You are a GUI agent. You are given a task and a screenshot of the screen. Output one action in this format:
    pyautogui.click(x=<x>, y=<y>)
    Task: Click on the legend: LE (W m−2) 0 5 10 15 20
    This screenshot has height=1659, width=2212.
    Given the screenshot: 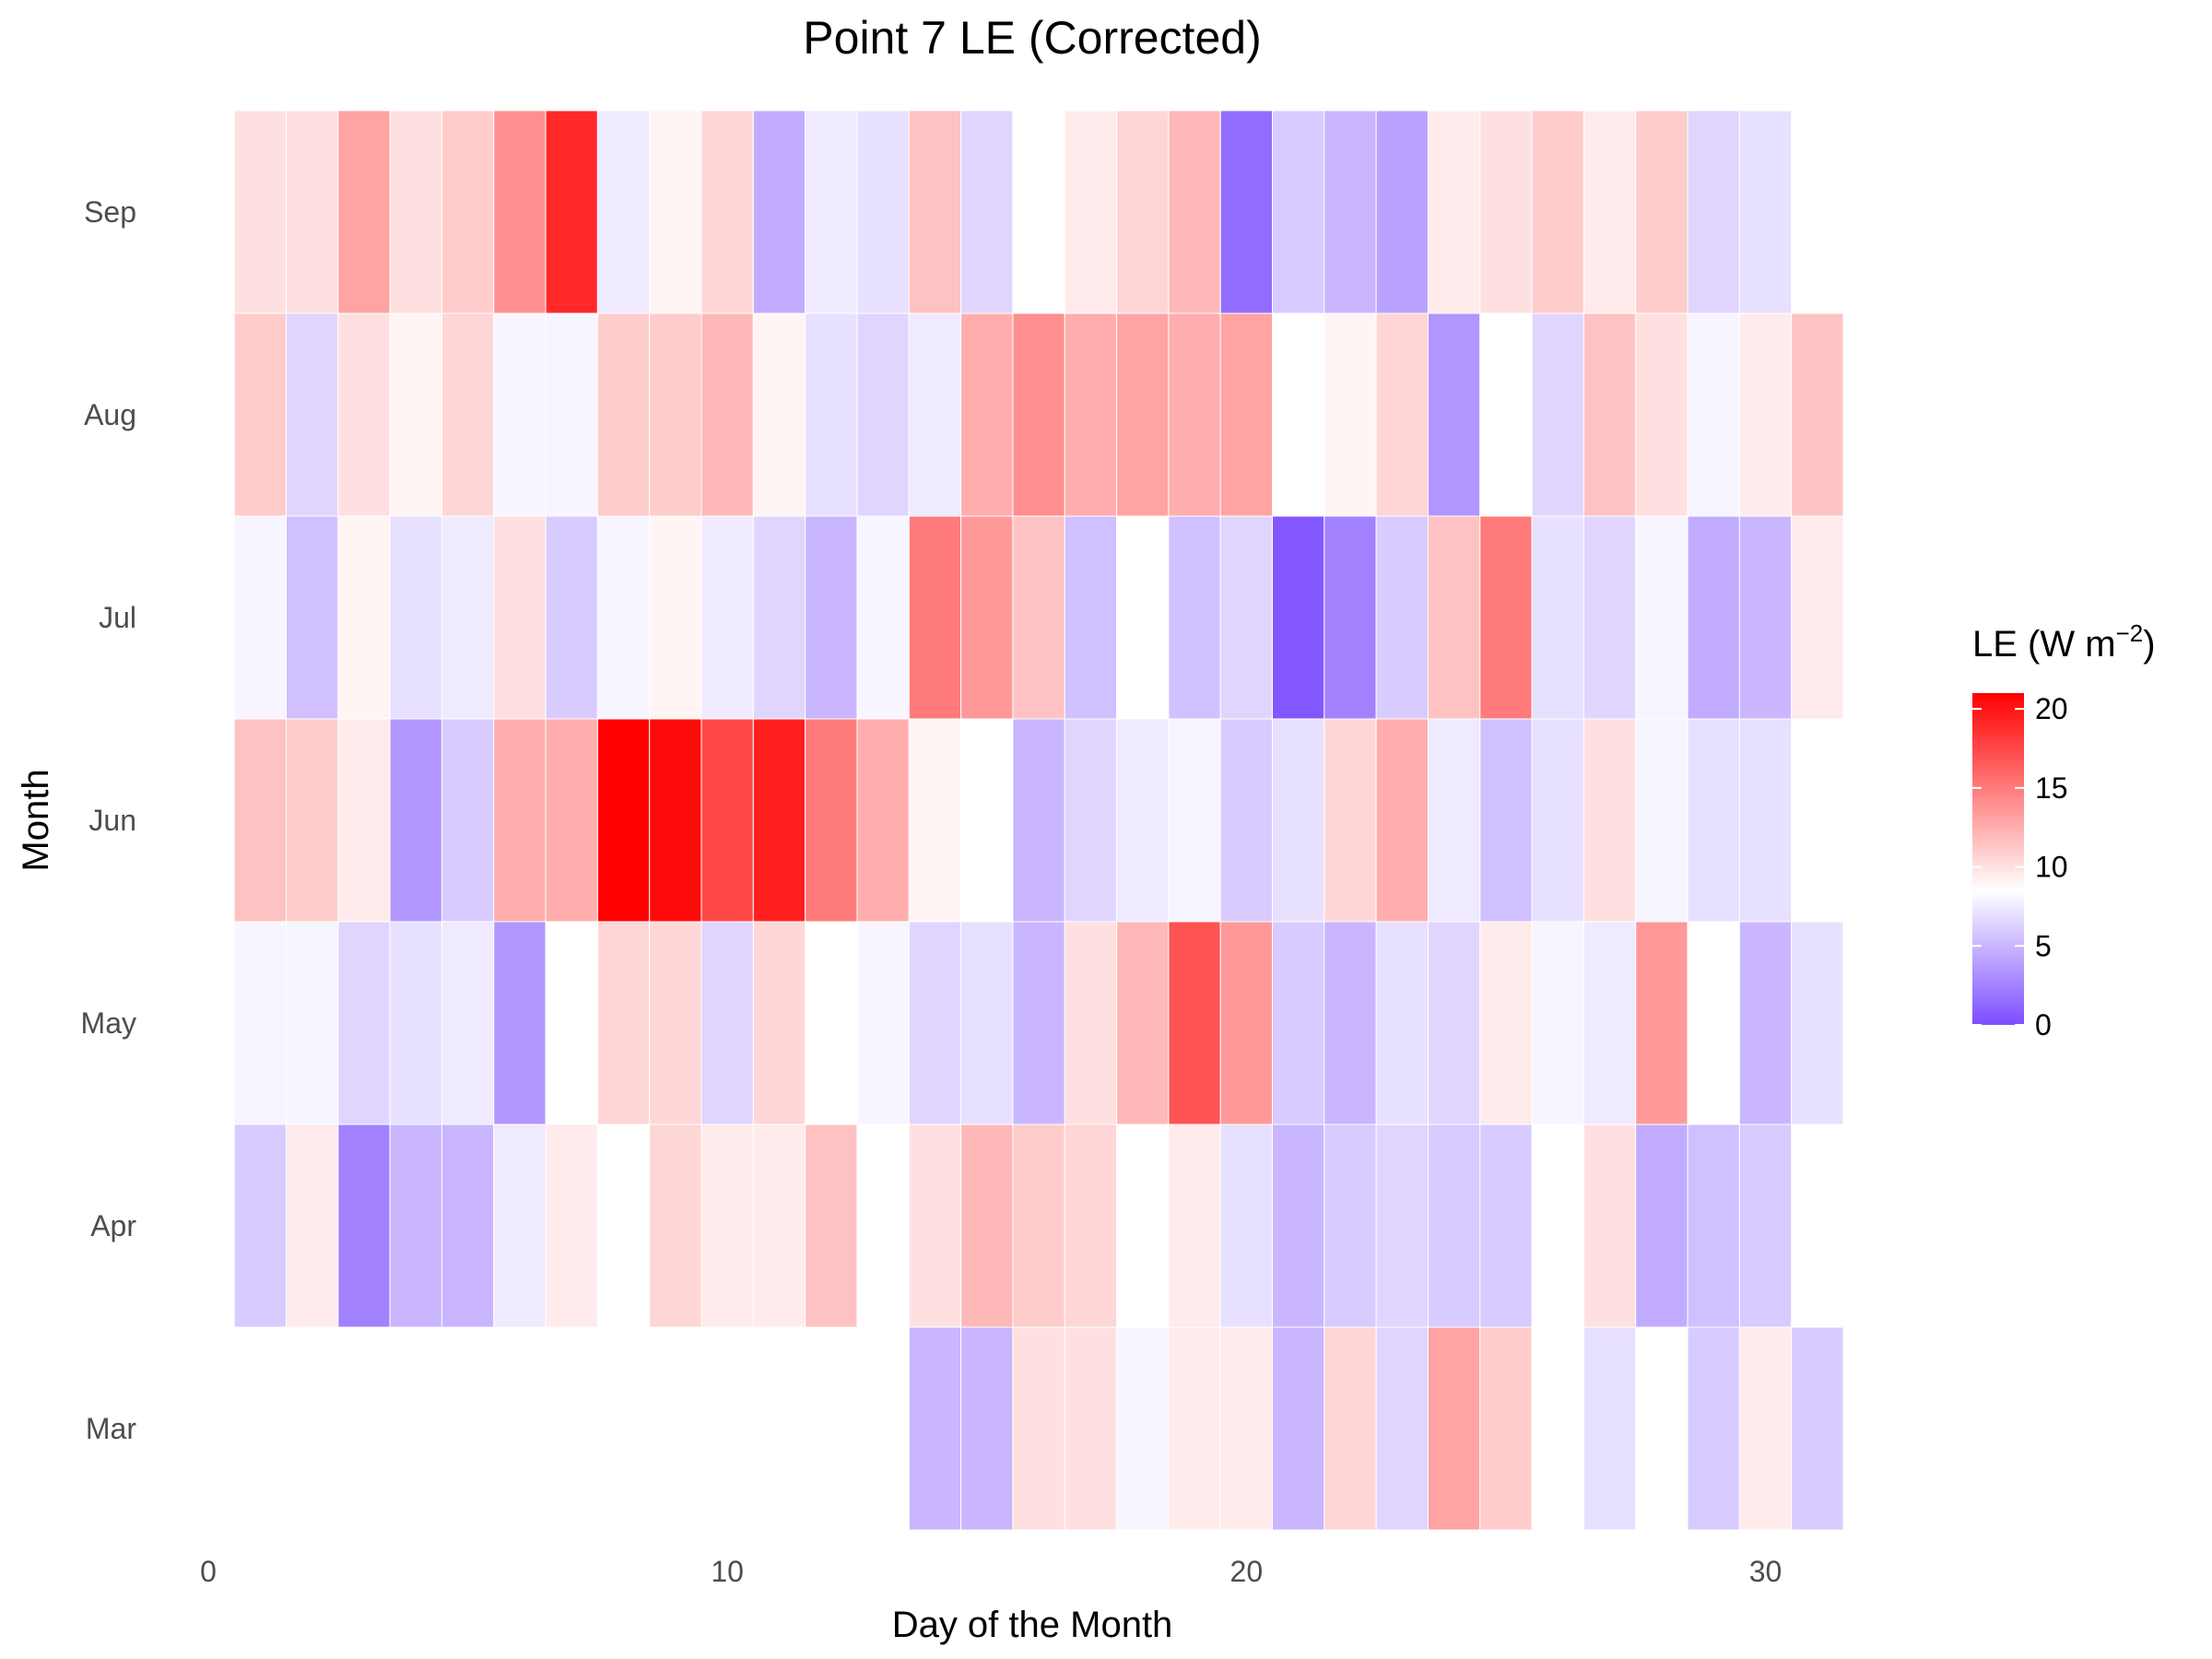 What is the action you would take?
    pyautogui.click(x=2064, y=830)
    